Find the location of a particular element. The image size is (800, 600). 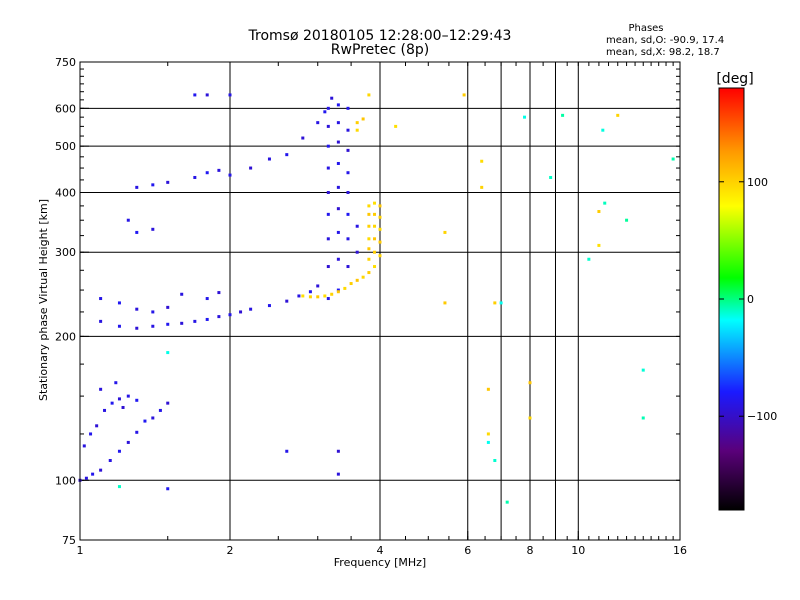

x-tick-label: 10 is located at coordinates (578, 550).